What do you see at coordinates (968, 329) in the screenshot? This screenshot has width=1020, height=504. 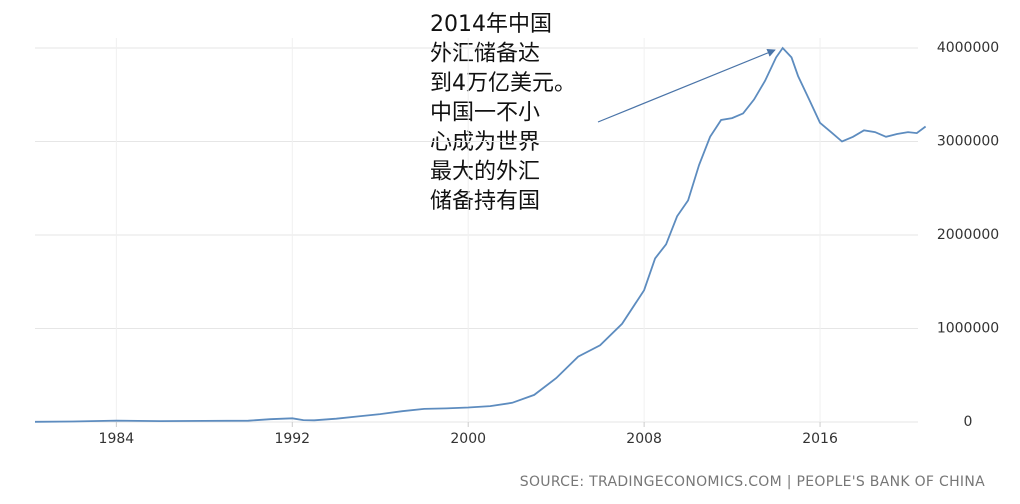 I see `y-tick-label: 1000000` at bounding box center [968, 329].